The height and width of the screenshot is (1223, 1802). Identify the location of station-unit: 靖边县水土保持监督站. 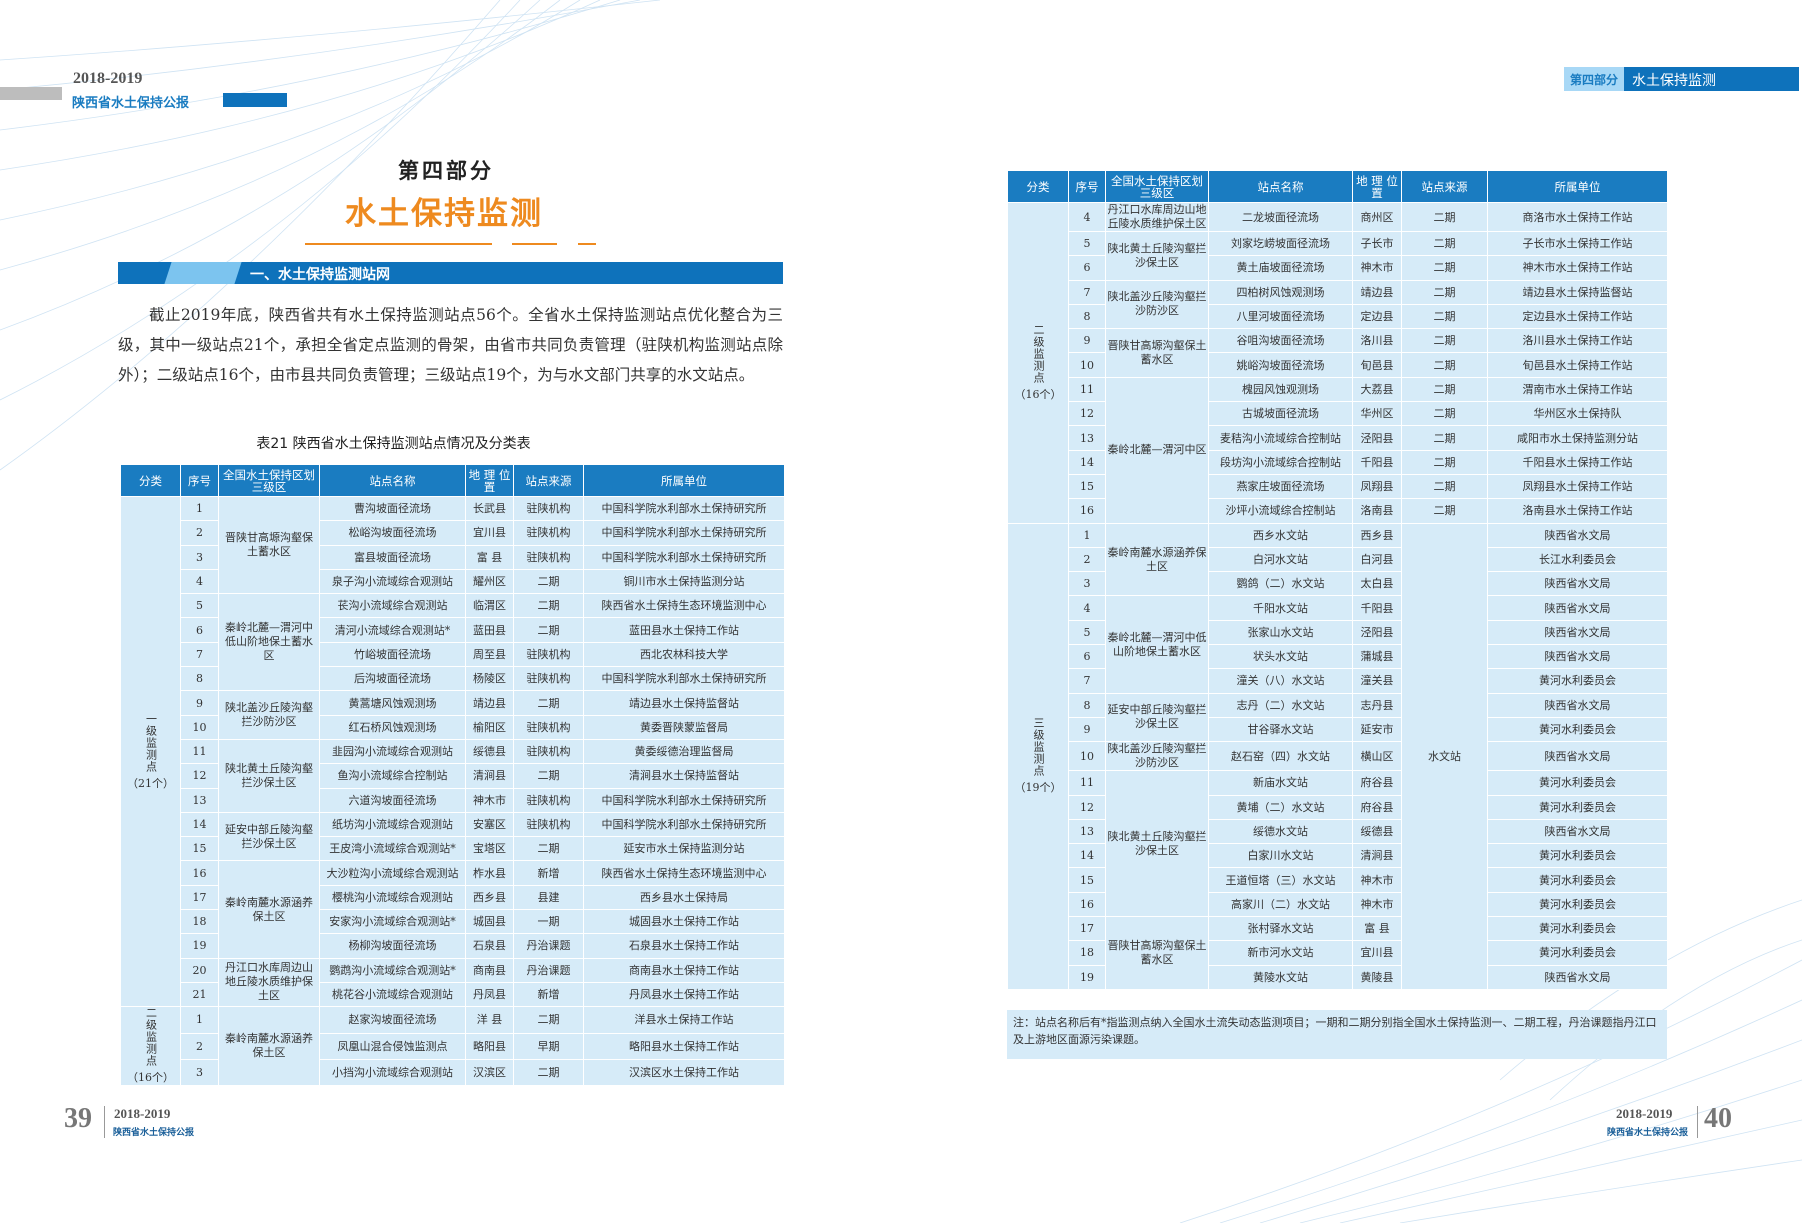
(684, 703).